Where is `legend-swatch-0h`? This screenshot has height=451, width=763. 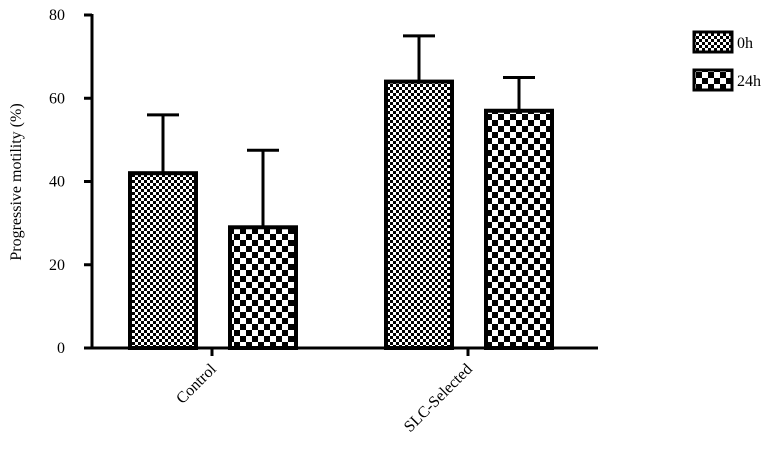
legend-swatch-0h is located at coordinates (713, 42).